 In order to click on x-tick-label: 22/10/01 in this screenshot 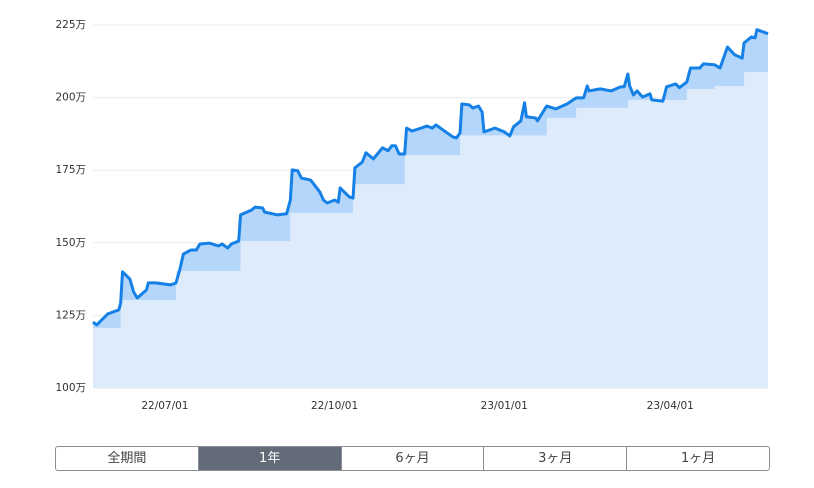, I will do `click(334, 406)`.